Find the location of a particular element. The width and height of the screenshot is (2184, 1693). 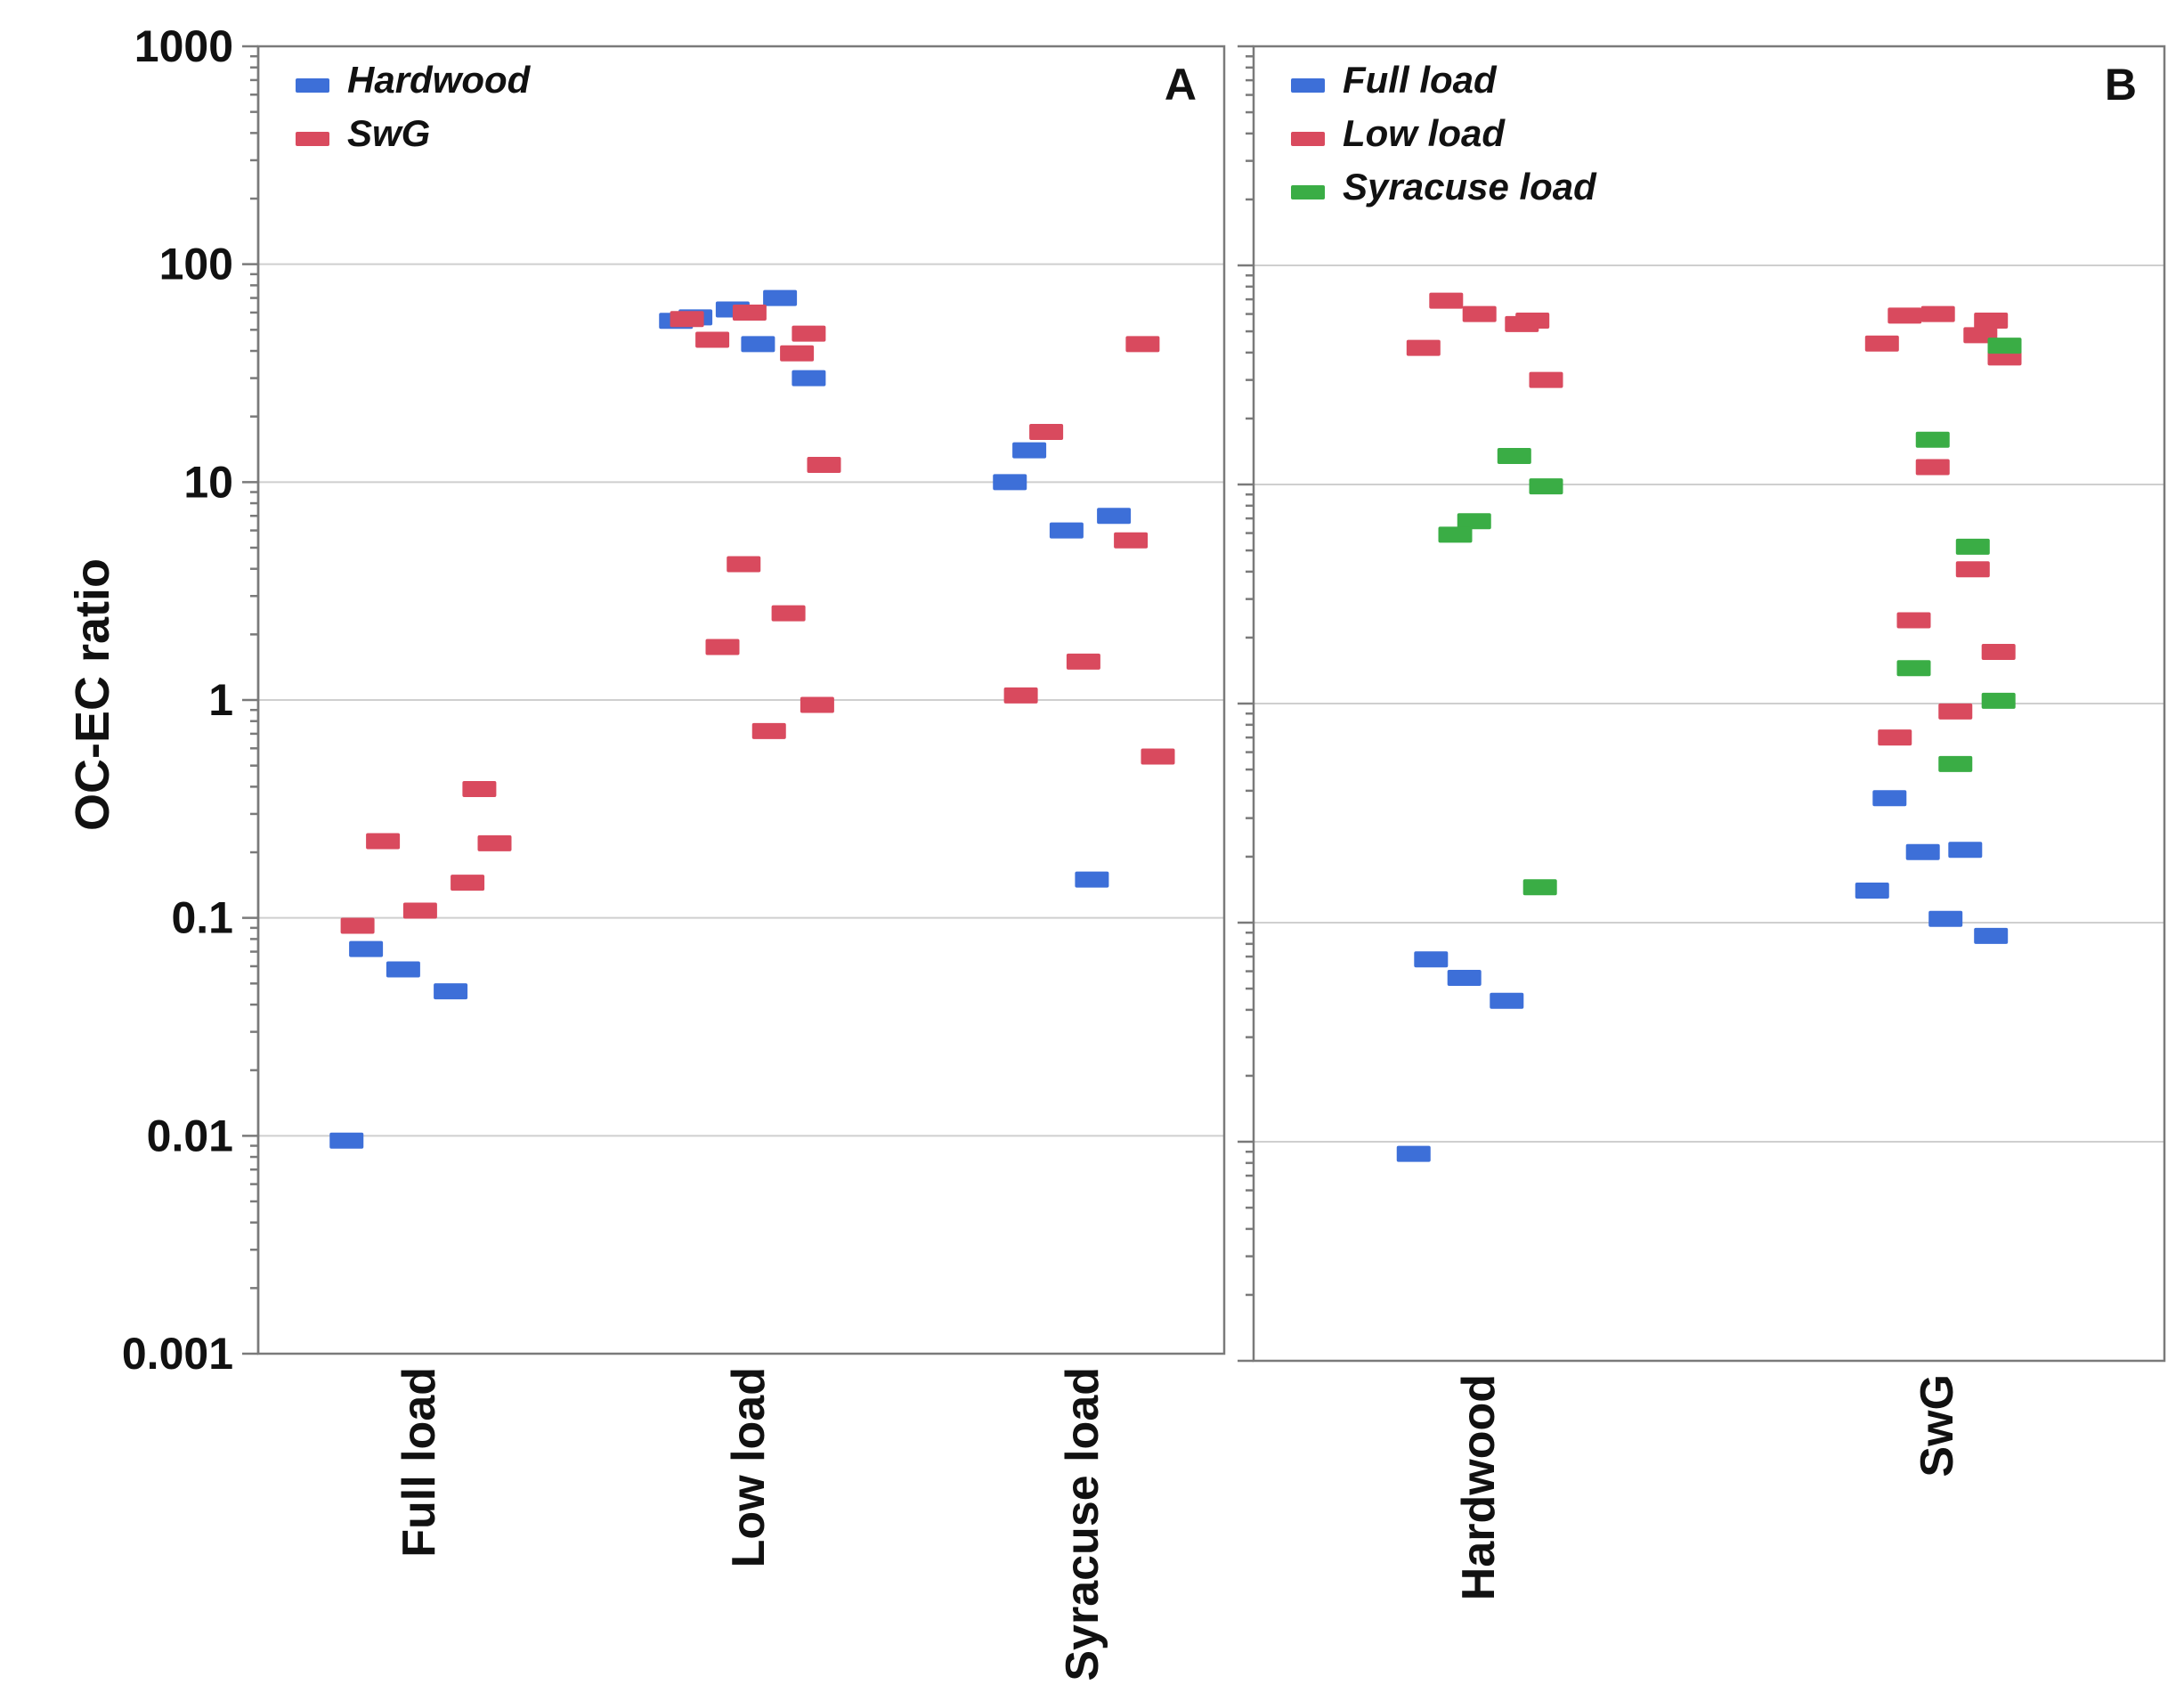

legend-panel-b: Full load Low load Syracuse load is located at coordinates (1444, 133).